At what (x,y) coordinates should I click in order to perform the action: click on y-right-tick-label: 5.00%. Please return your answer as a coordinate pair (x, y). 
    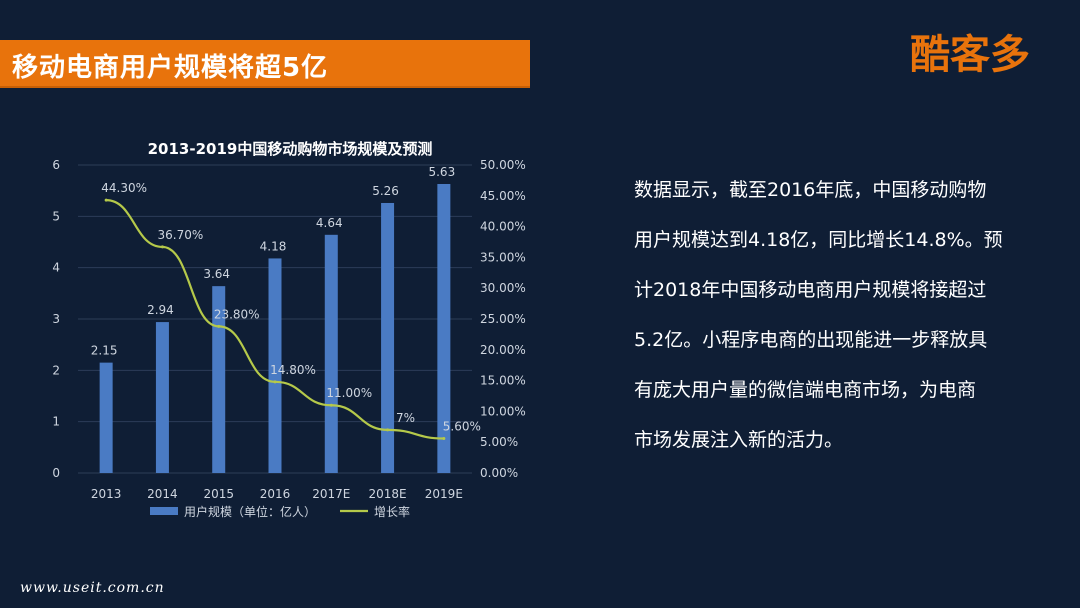
    Looking at the image, I should click on (499, 442).